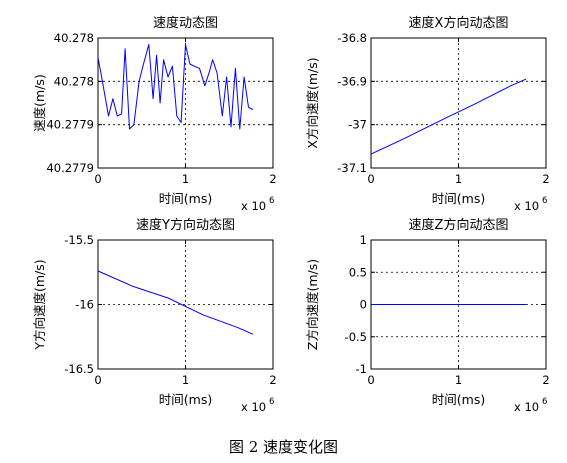 The height and width of the screenshot is (463, 567). Describe the element at coordinates (79, 369) in the screenshot. I see `y-tick-label: -16.5` at that location.